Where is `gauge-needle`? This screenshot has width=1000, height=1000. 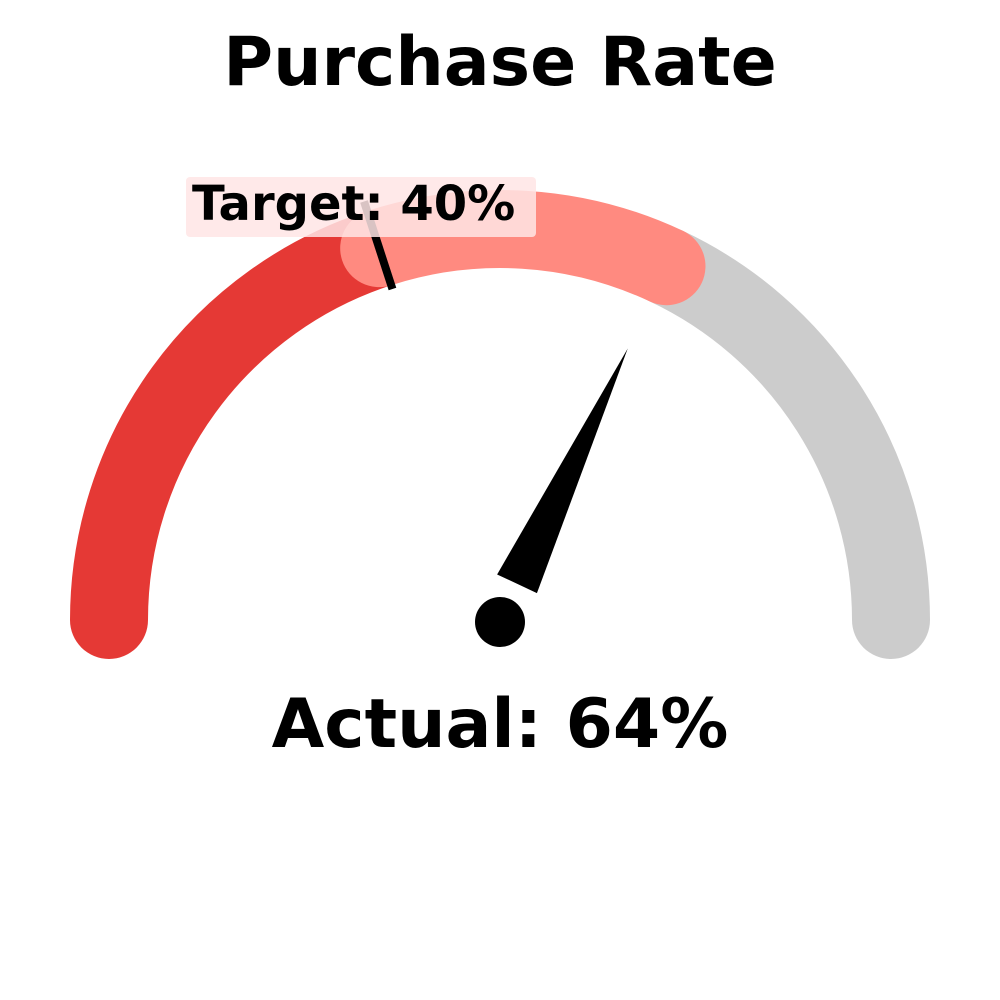
gauge-needle is located at coordinates (562, 471).